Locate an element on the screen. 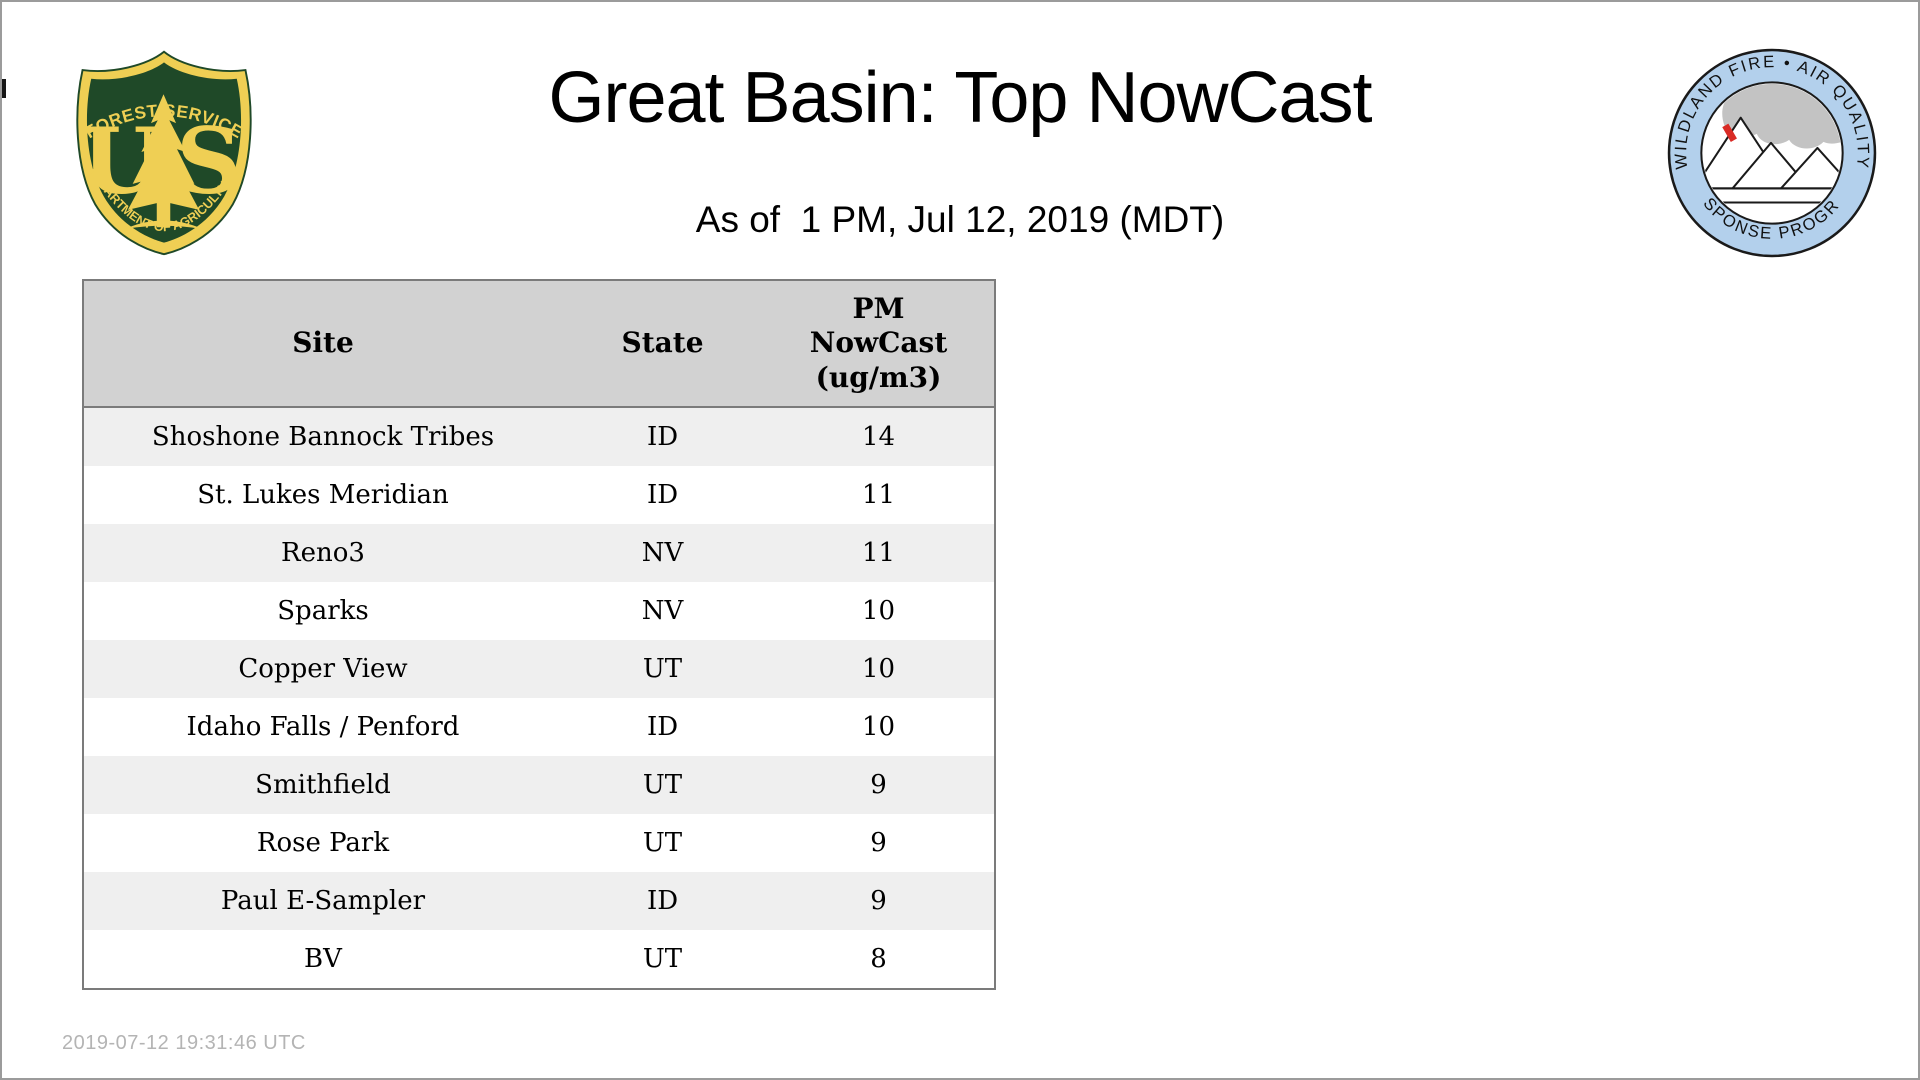 This screenshot has width=1920, height=1080. table-row: Reno3 NV 11 is located at coordinates (539, 553).